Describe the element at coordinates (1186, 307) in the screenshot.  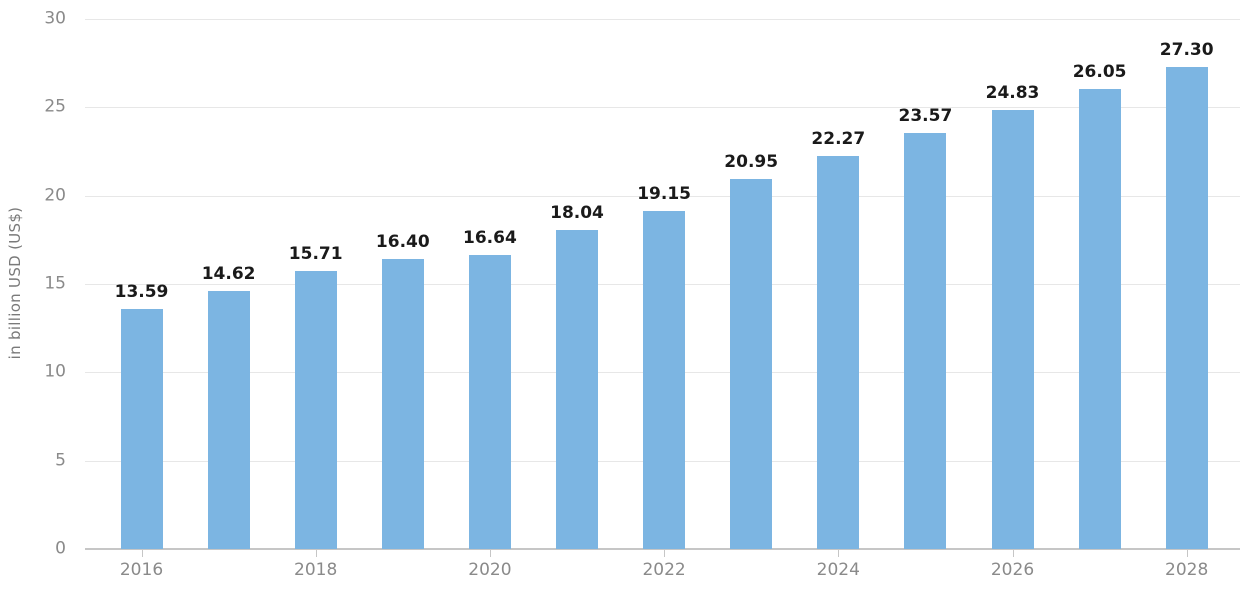
I see `bar-2028` at that location.